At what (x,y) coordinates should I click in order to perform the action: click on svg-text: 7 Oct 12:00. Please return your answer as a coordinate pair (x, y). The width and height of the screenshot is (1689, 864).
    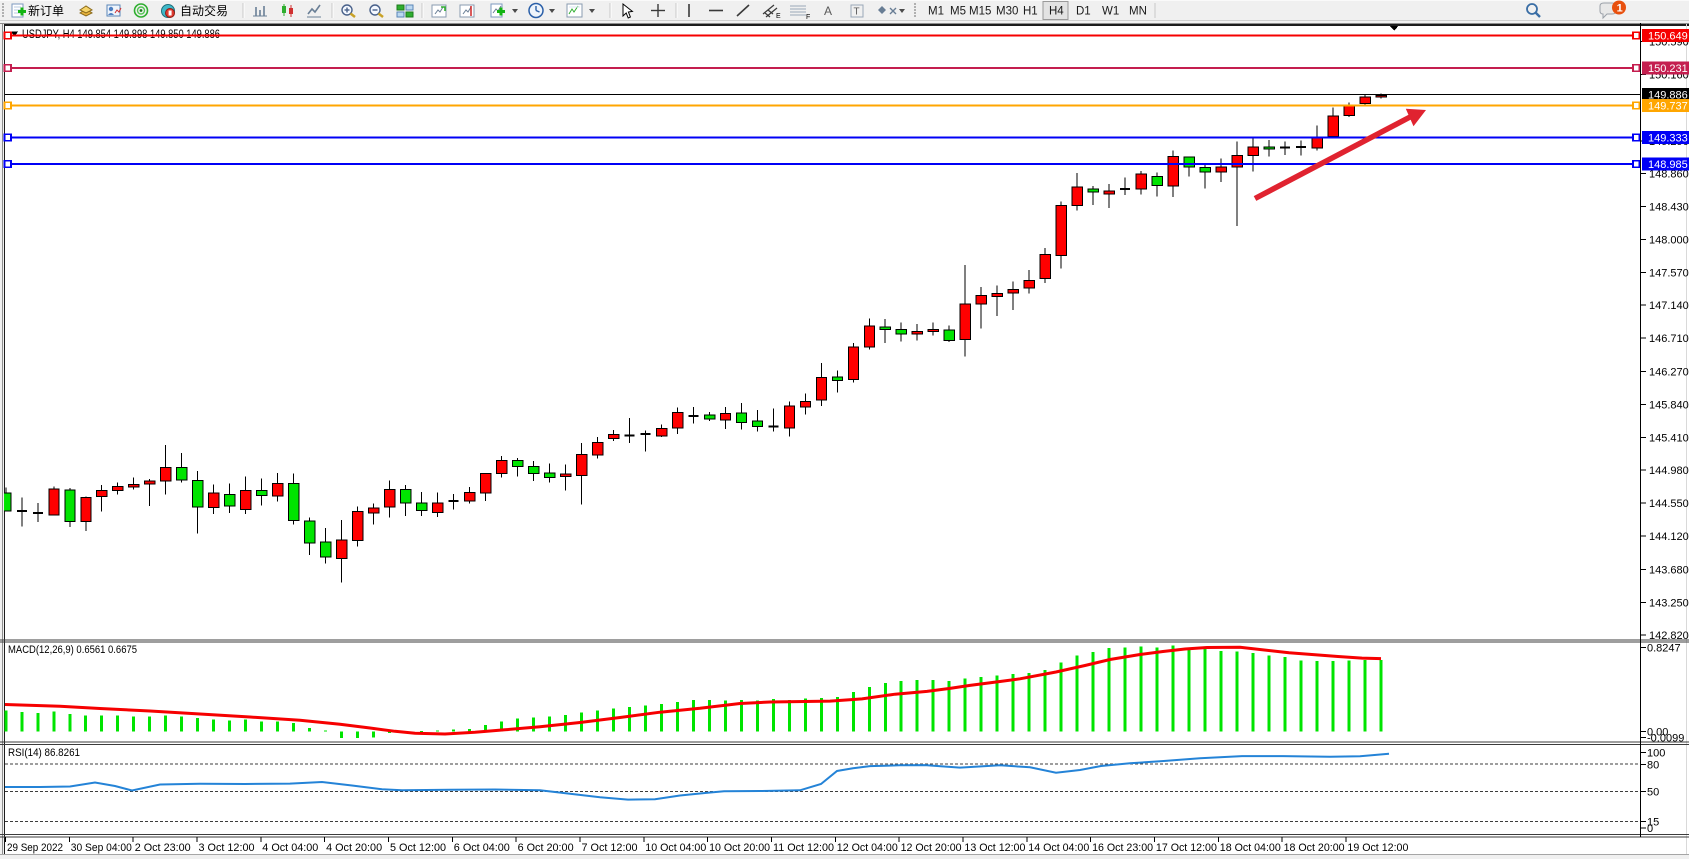
    Looking at the image, I should click on (610, 848).